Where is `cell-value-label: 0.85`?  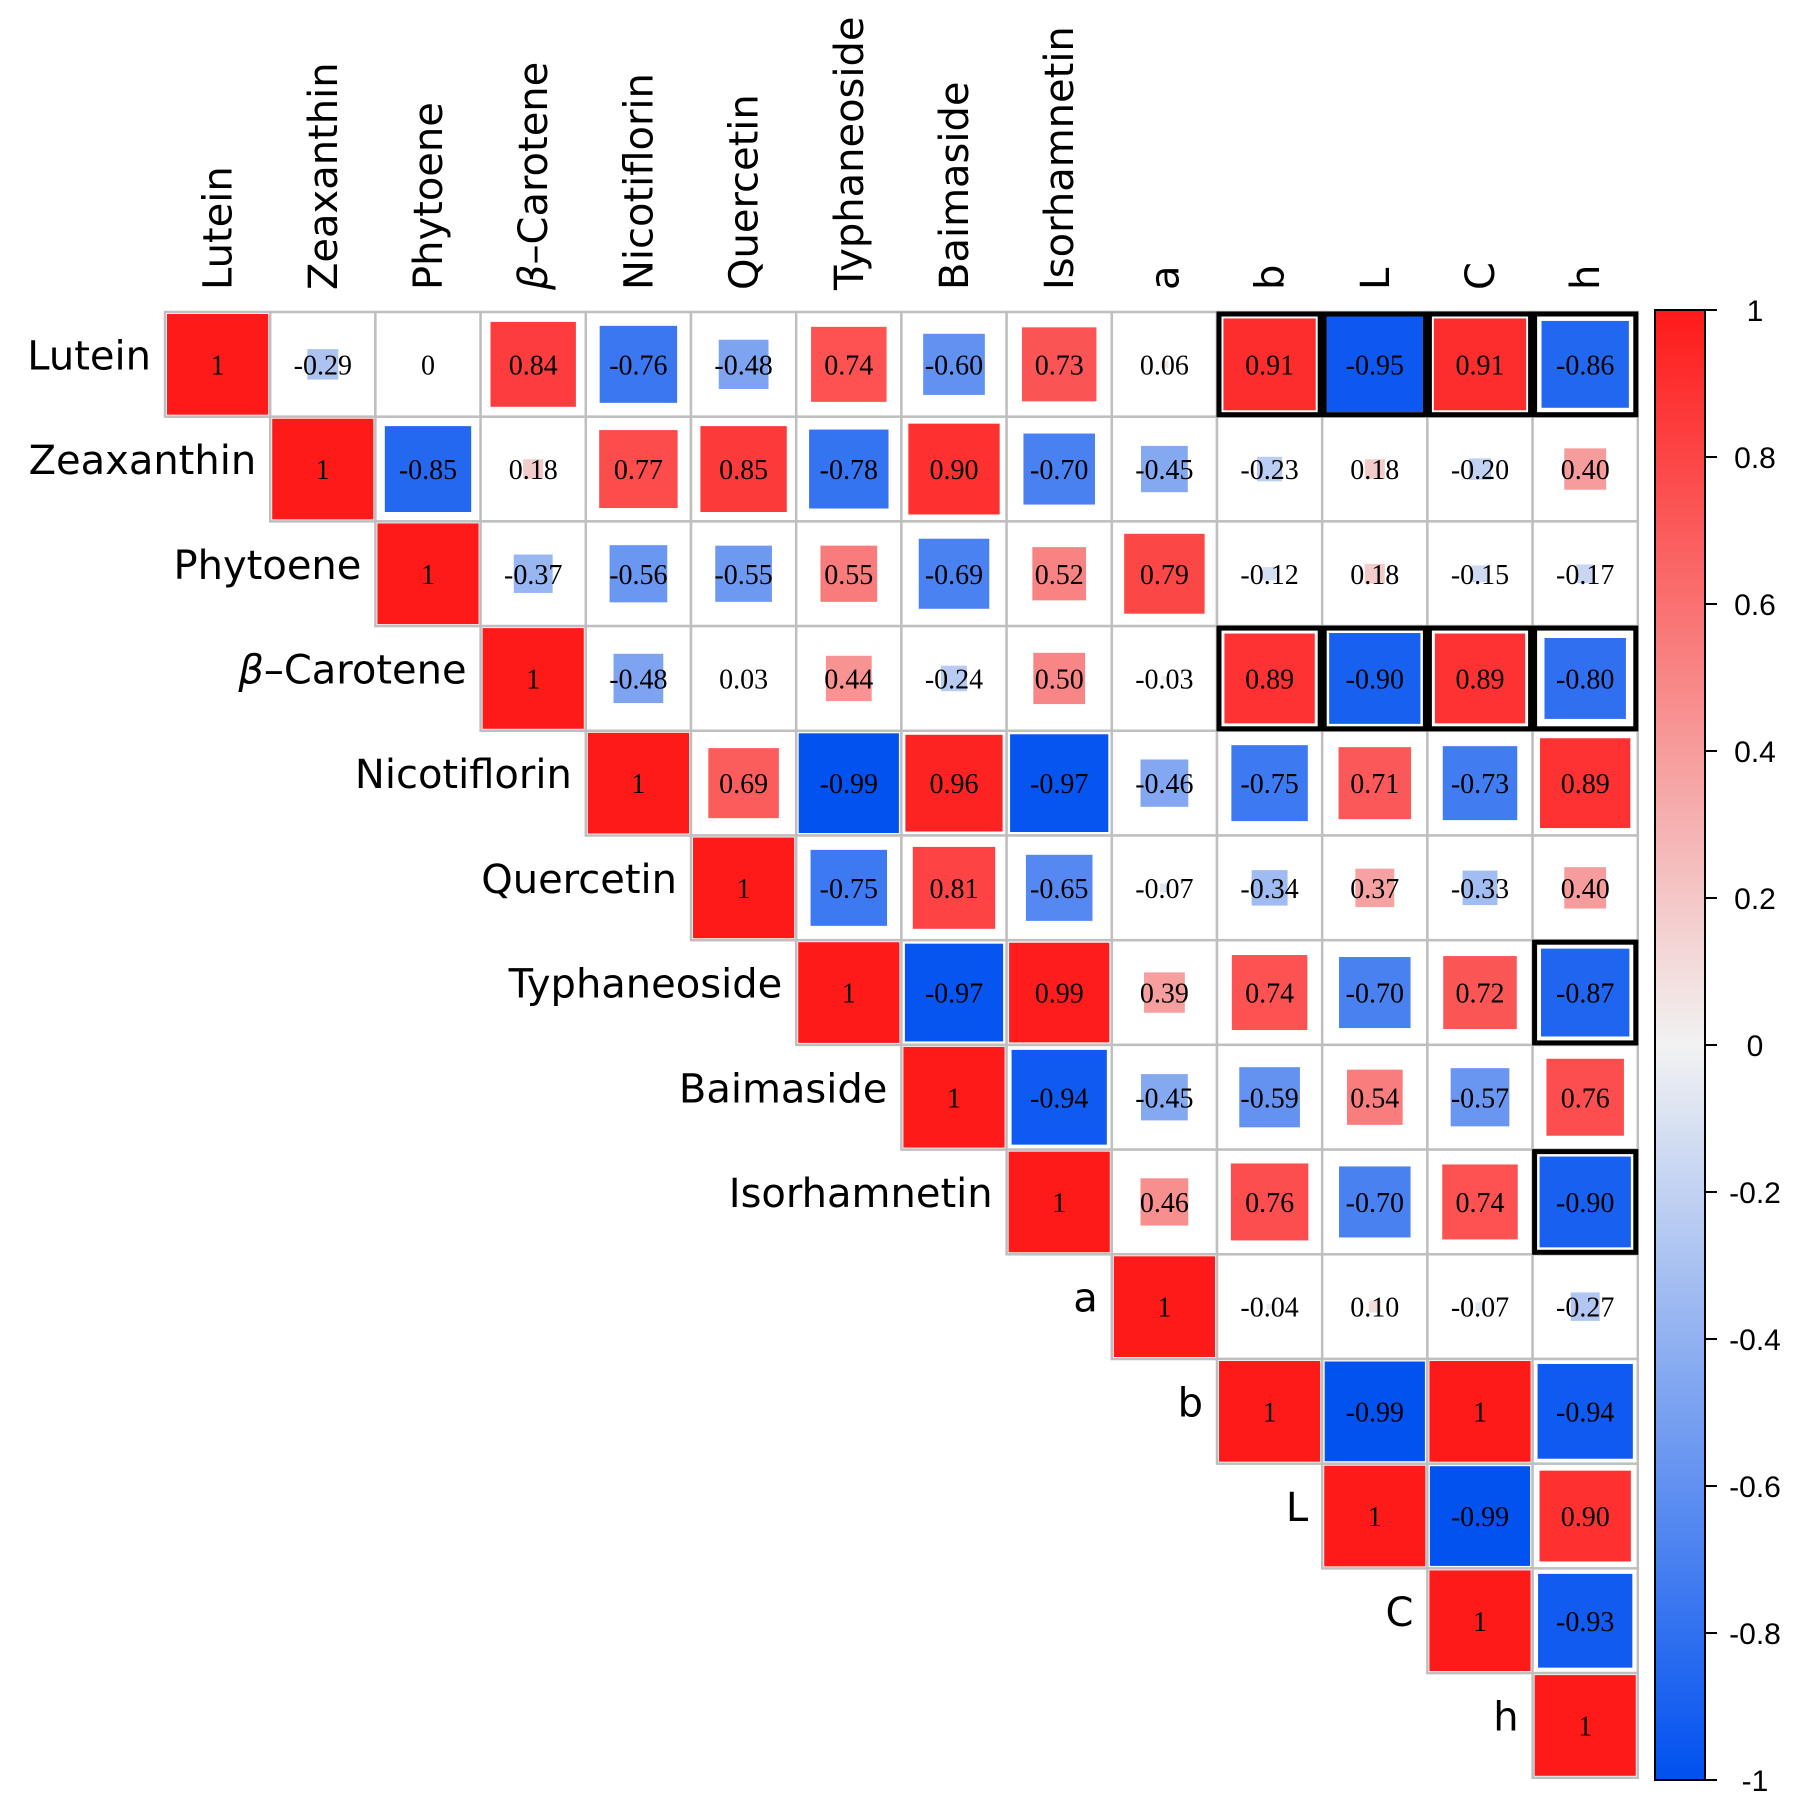 cell-value-label: 0.85 is located at coordinates (743, 470).